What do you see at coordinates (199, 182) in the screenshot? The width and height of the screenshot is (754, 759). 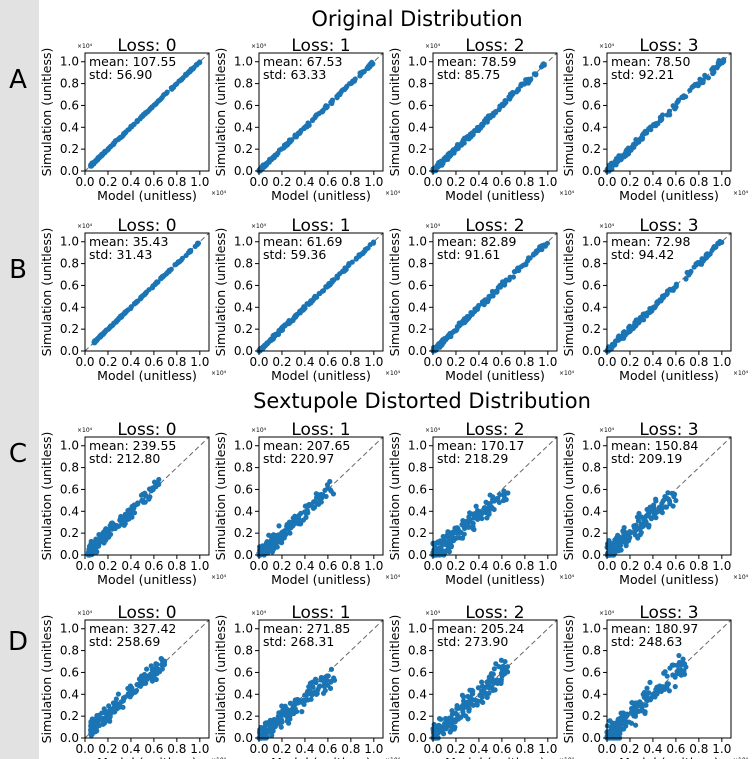 I see `x-tick-label: 1.0` at bounding box center [199, 182].